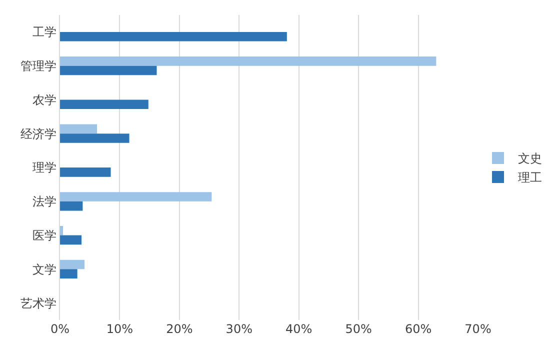 The width and height of the screenshot is (559, 350). What do you see at coordinates (44, 32) in the screenshot?
I see `y-tick-label: 工学` at bounding box center [44, 32].